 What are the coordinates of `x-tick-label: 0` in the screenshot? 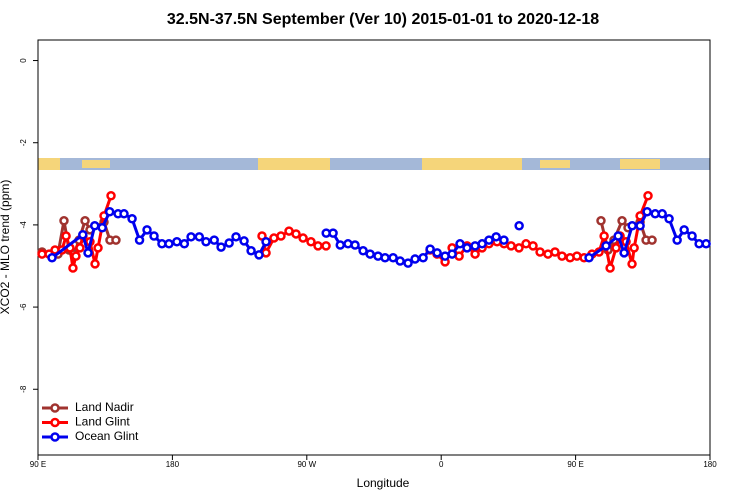 It's located at (441, 464).